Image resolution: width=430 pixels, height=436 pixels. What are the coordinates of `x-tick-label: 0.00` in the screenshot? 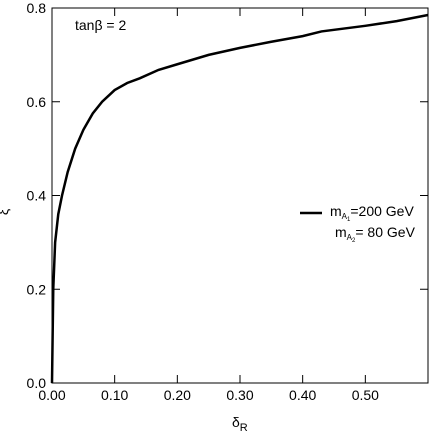 It's located at (51, 395).